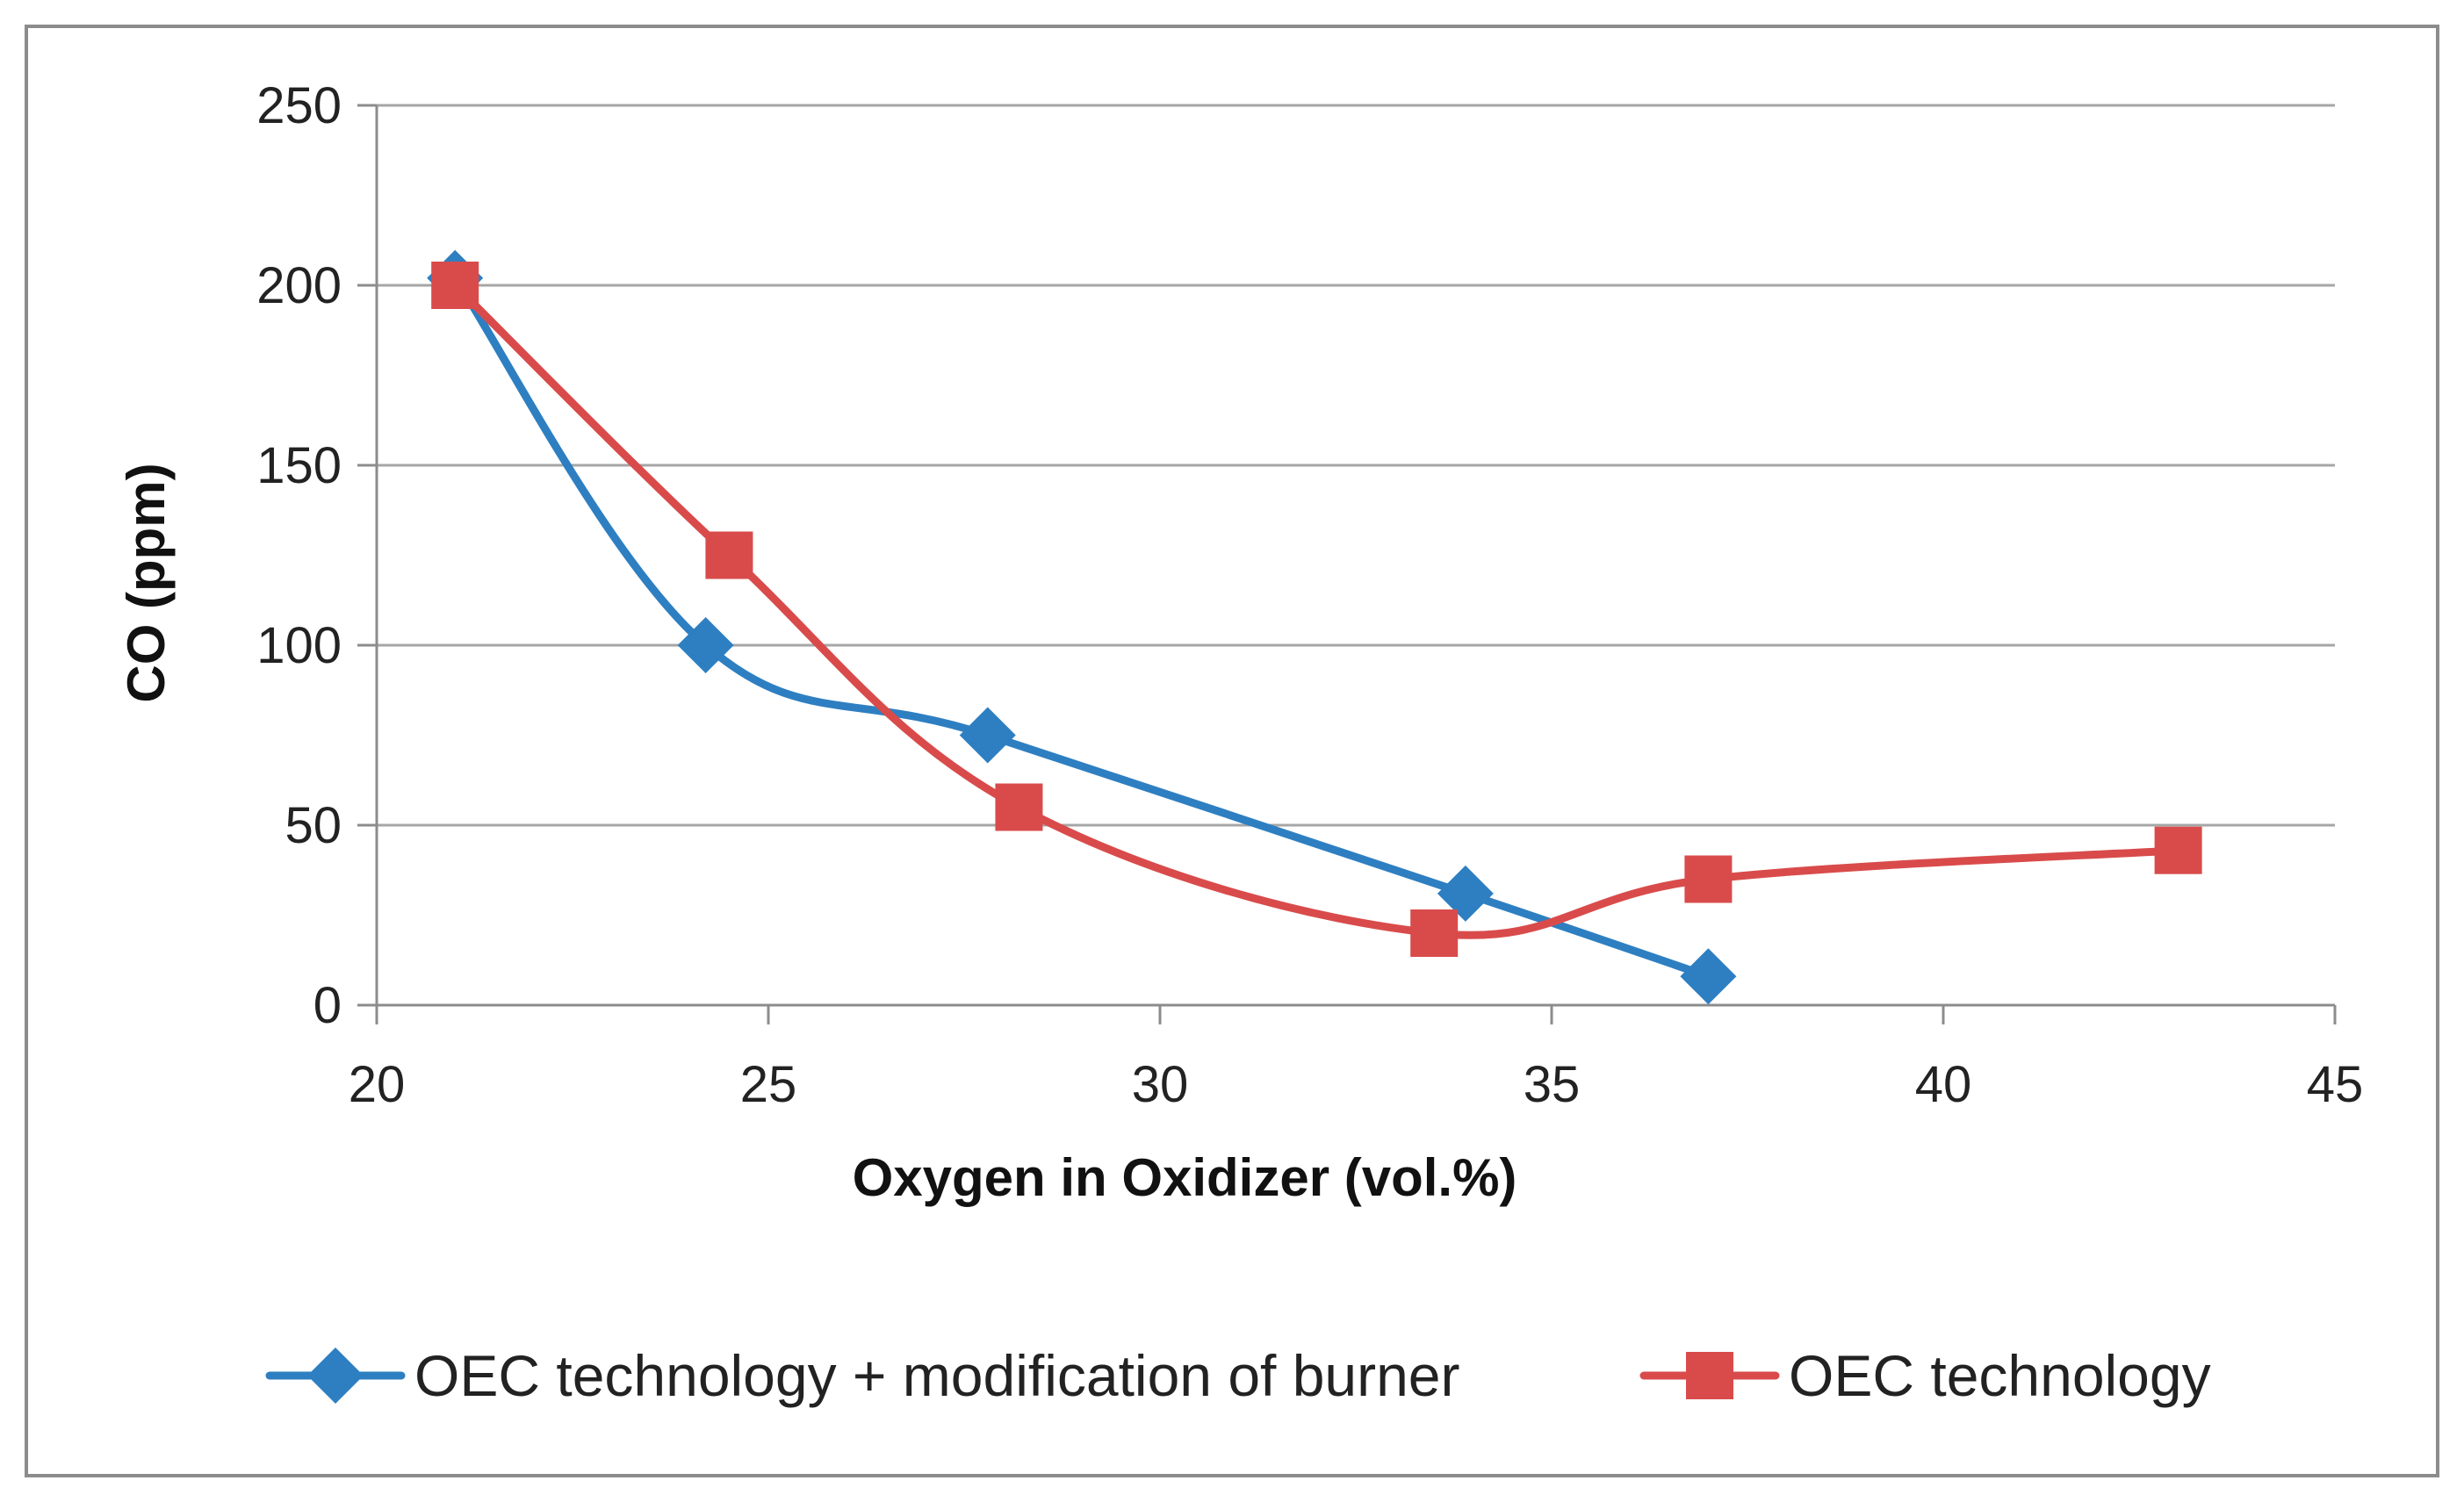 The height and width of the screenshot is (1502, 2464). Describe the element at coordinates (377, 1084) in the screenshot. I see `x-tick-label: 20` at that location.